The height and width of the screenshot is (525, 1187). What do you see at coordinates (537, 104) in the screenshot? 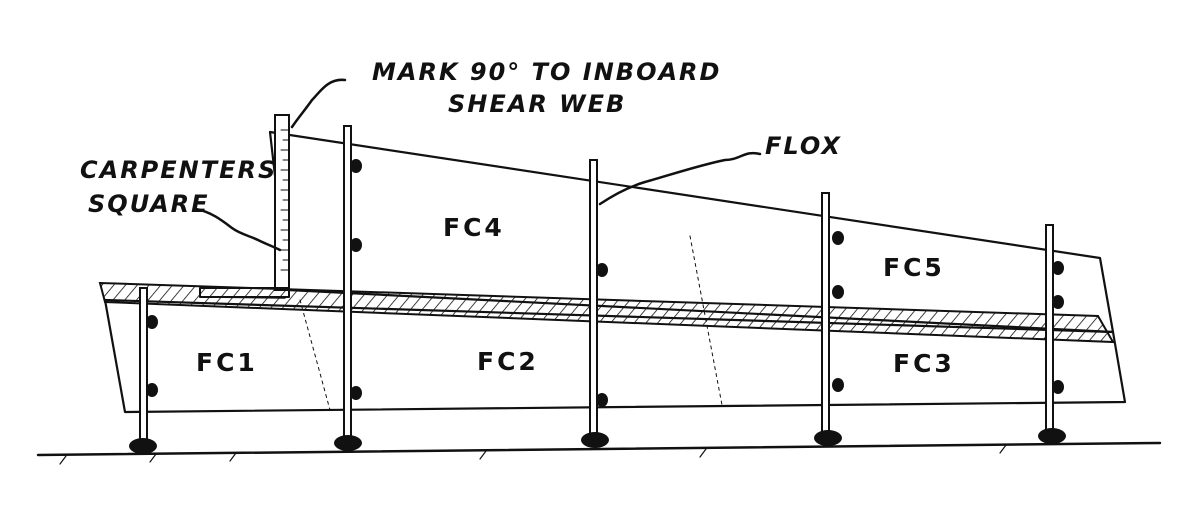
I see `mark-90-note-line2: SHEAR WEB` at bounding box center [537, 104].